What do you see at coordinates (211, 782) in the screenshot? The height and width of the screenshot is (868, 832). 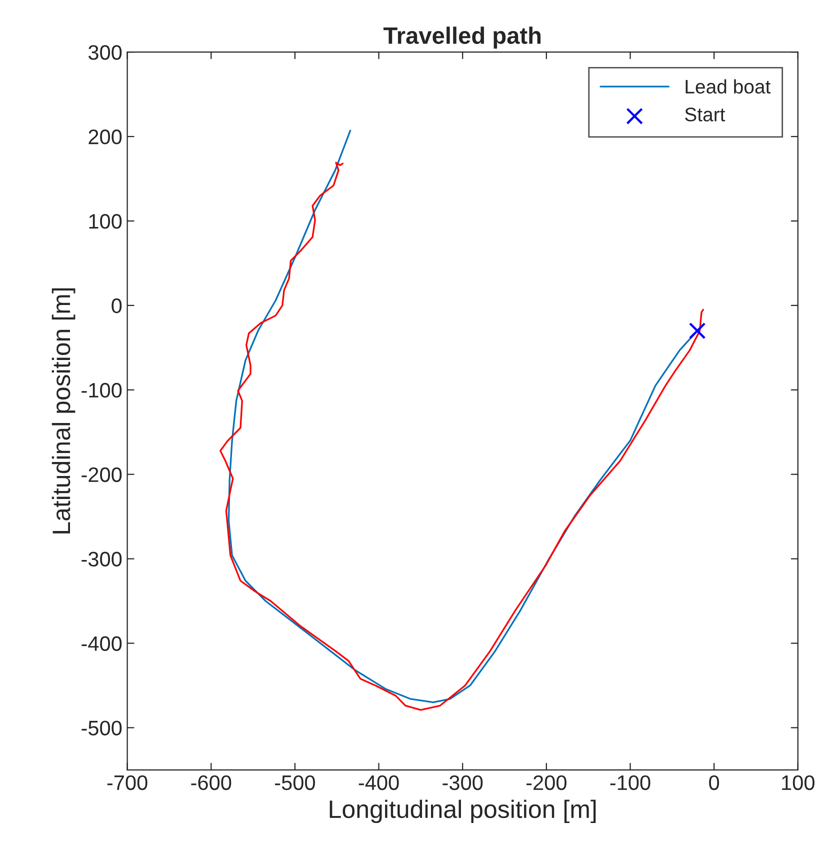 I see `x-tick-label: -600` at bounding box center [211, 782].